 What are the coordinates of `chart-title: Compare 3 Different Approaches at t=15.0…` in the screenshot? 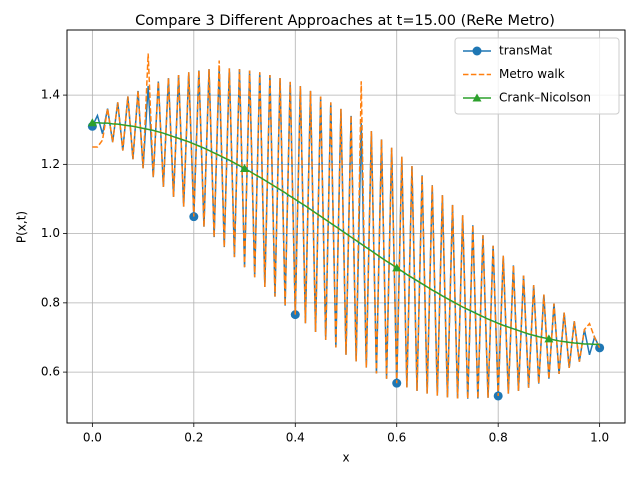 It's located at (345, 21).